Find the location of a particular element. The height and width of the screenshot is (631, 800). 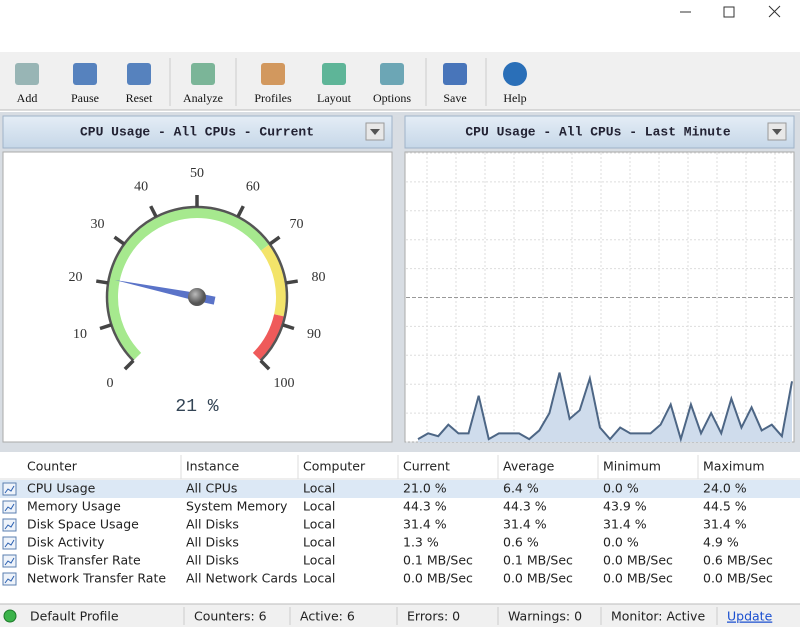

toolbar-button: Analyze is located at coordinates (203, 98).